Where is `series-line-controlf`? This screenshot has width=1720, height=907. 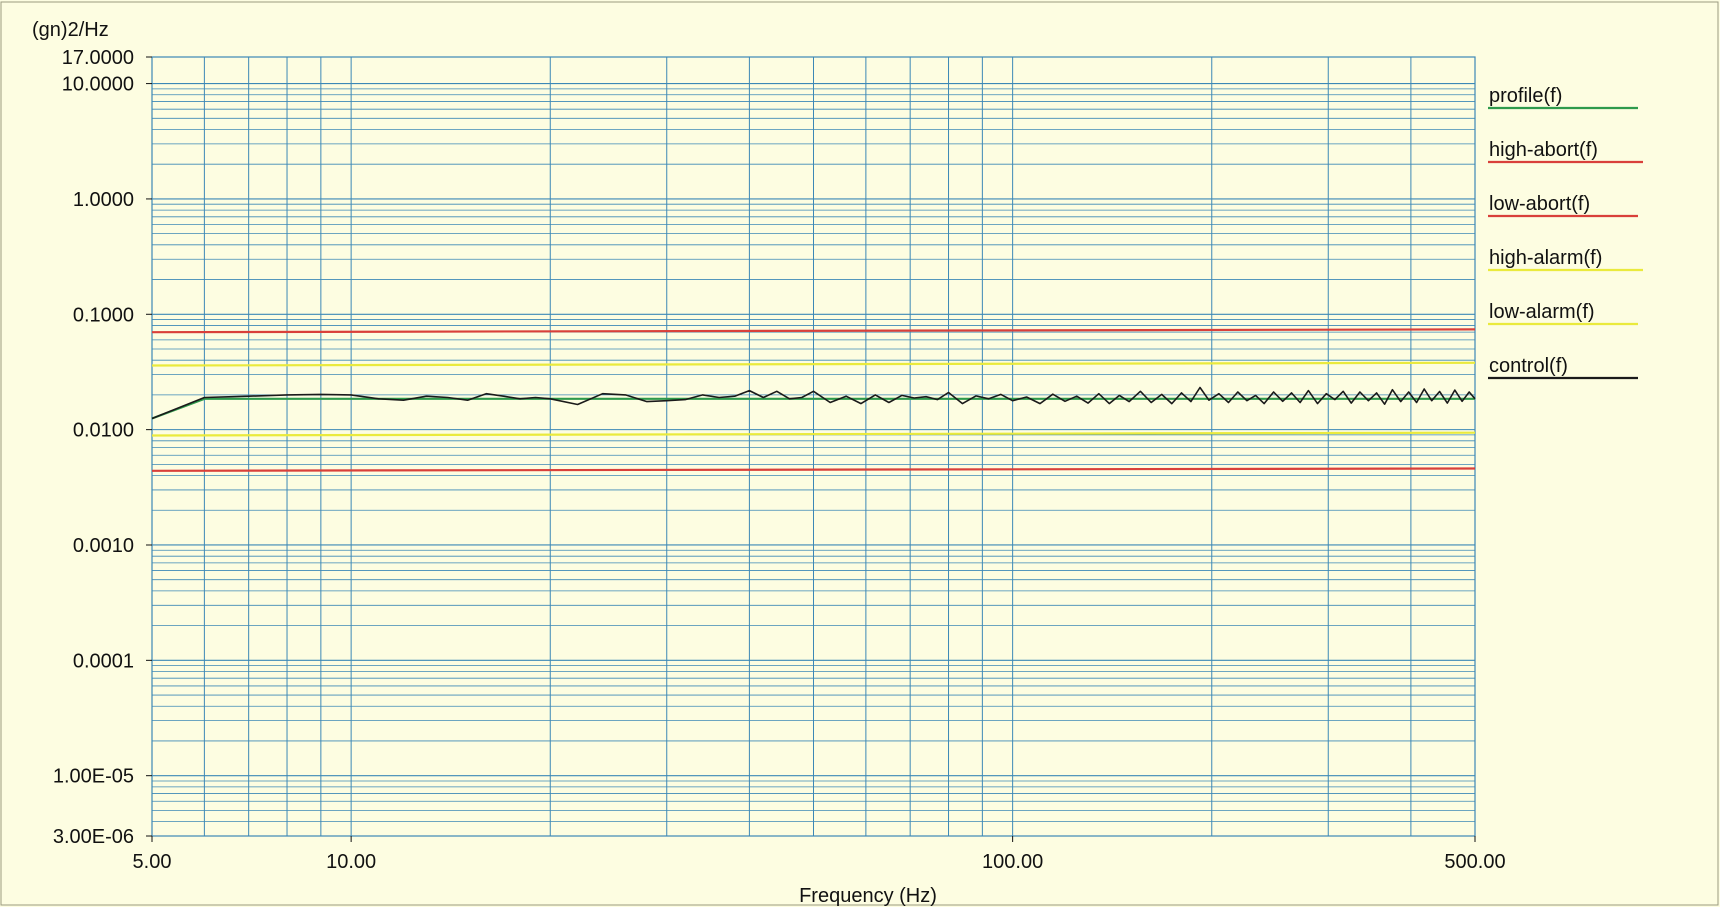
series-line-controlf is located at coordinates (813, 403).